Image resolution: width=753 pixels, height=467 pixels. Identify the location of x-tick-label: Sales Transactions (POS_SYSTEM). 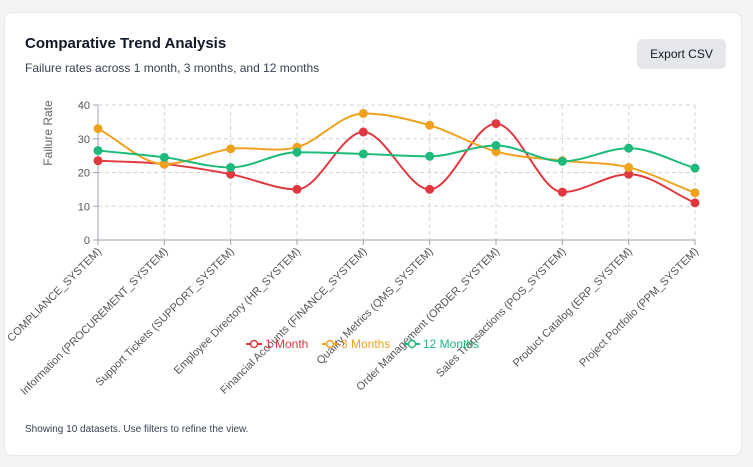
(501, 313).